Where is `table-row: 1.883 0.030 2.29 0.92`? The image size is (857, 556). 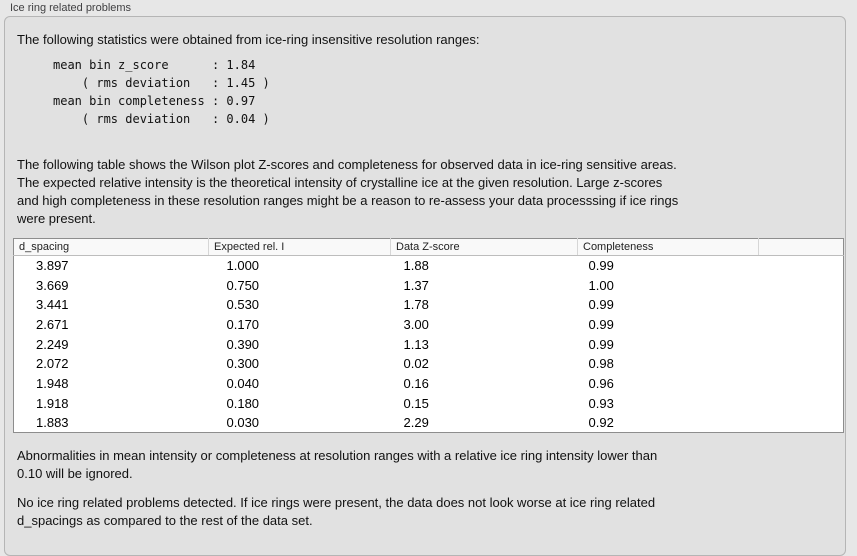
table-row: 1.883 0.030 2.29 0.92 is located at coordinates (429, 423).